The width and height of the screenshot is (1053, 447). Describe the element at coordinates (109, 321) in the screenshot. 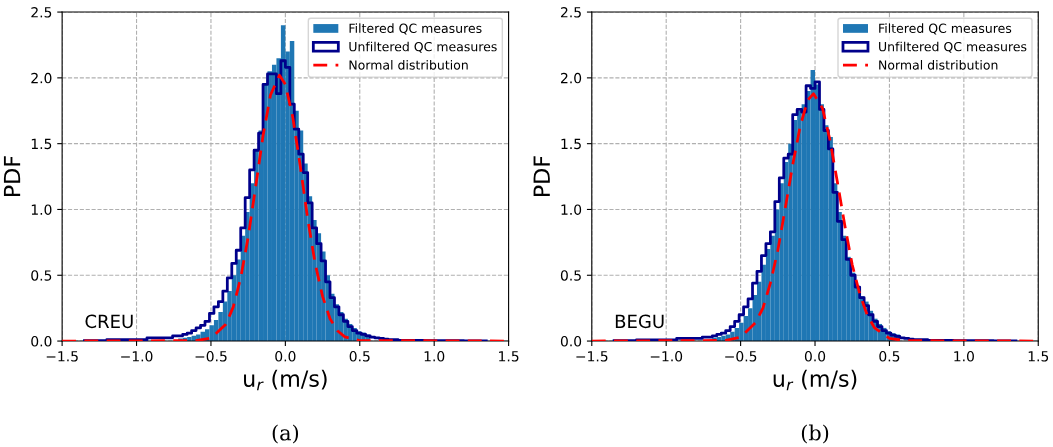

I see `annotation: CREU` at that location.